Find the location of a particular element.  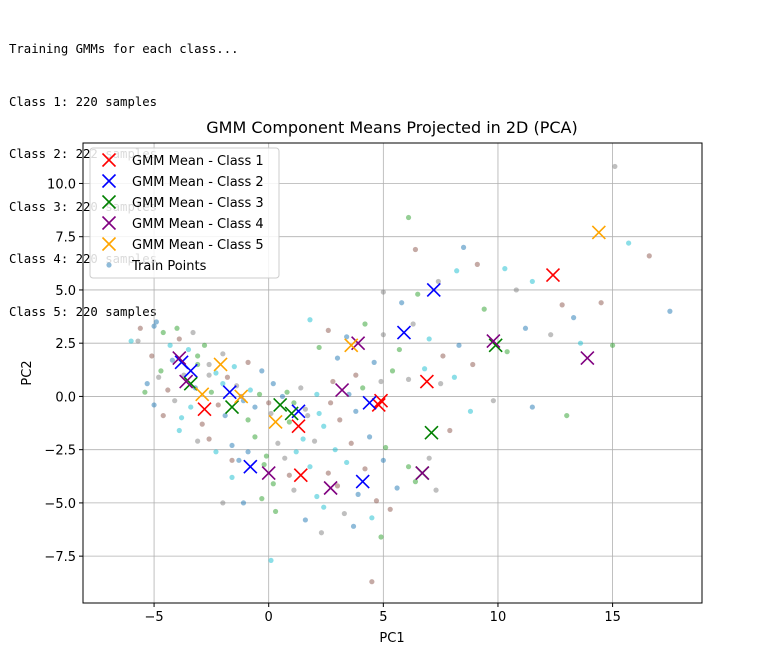

y-axis-label: PC2 is located at coordinates (27, 372).